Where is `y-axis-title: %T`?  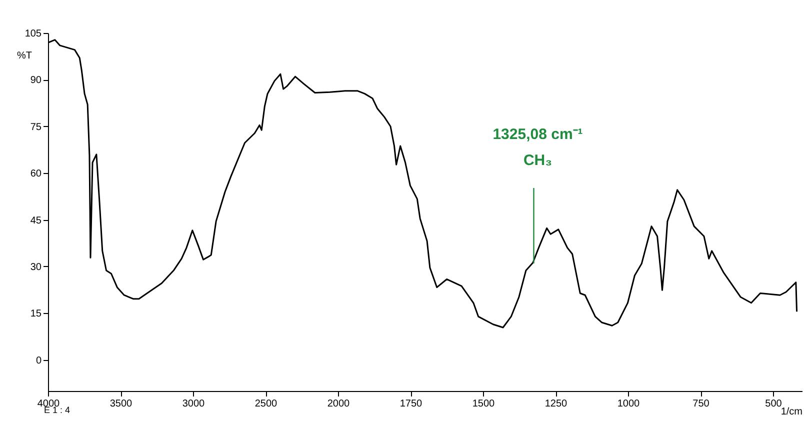 y-axis-title: %T is located at coordinates (24, 56).